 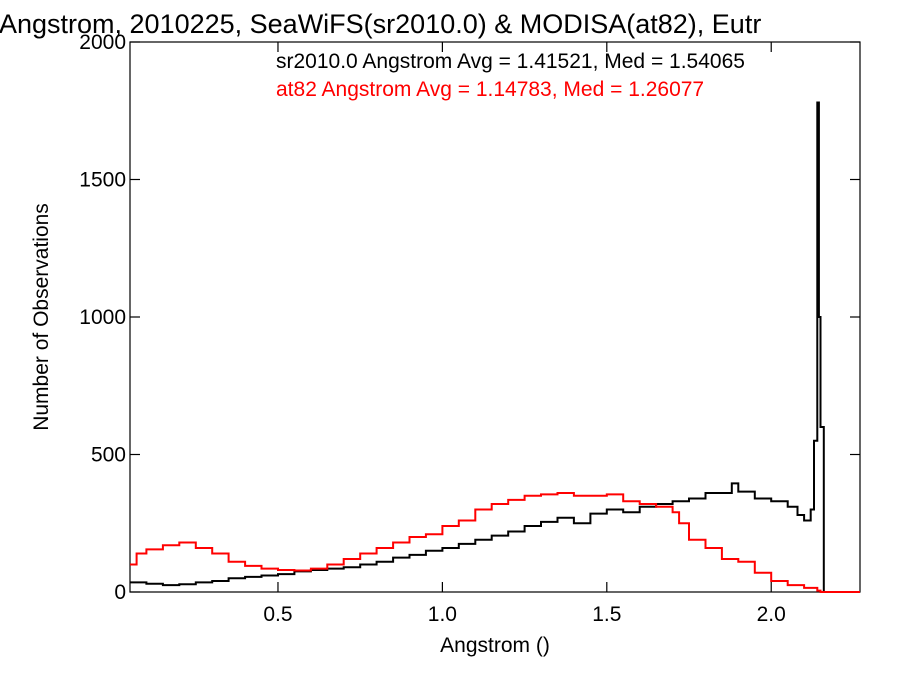 What do you see at coordinates (606, 614) in the screenshot?
I see `x-tick-label: 1.5` at bounding box center [606, 614].